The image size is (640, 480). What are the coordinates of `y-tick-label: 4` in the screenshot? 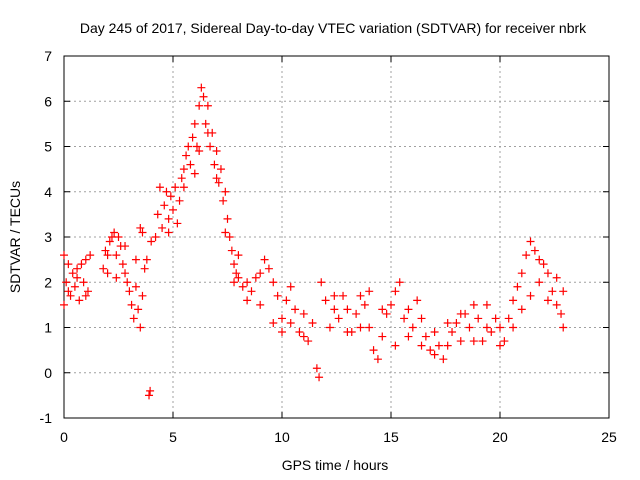 It's located at (48, 192).